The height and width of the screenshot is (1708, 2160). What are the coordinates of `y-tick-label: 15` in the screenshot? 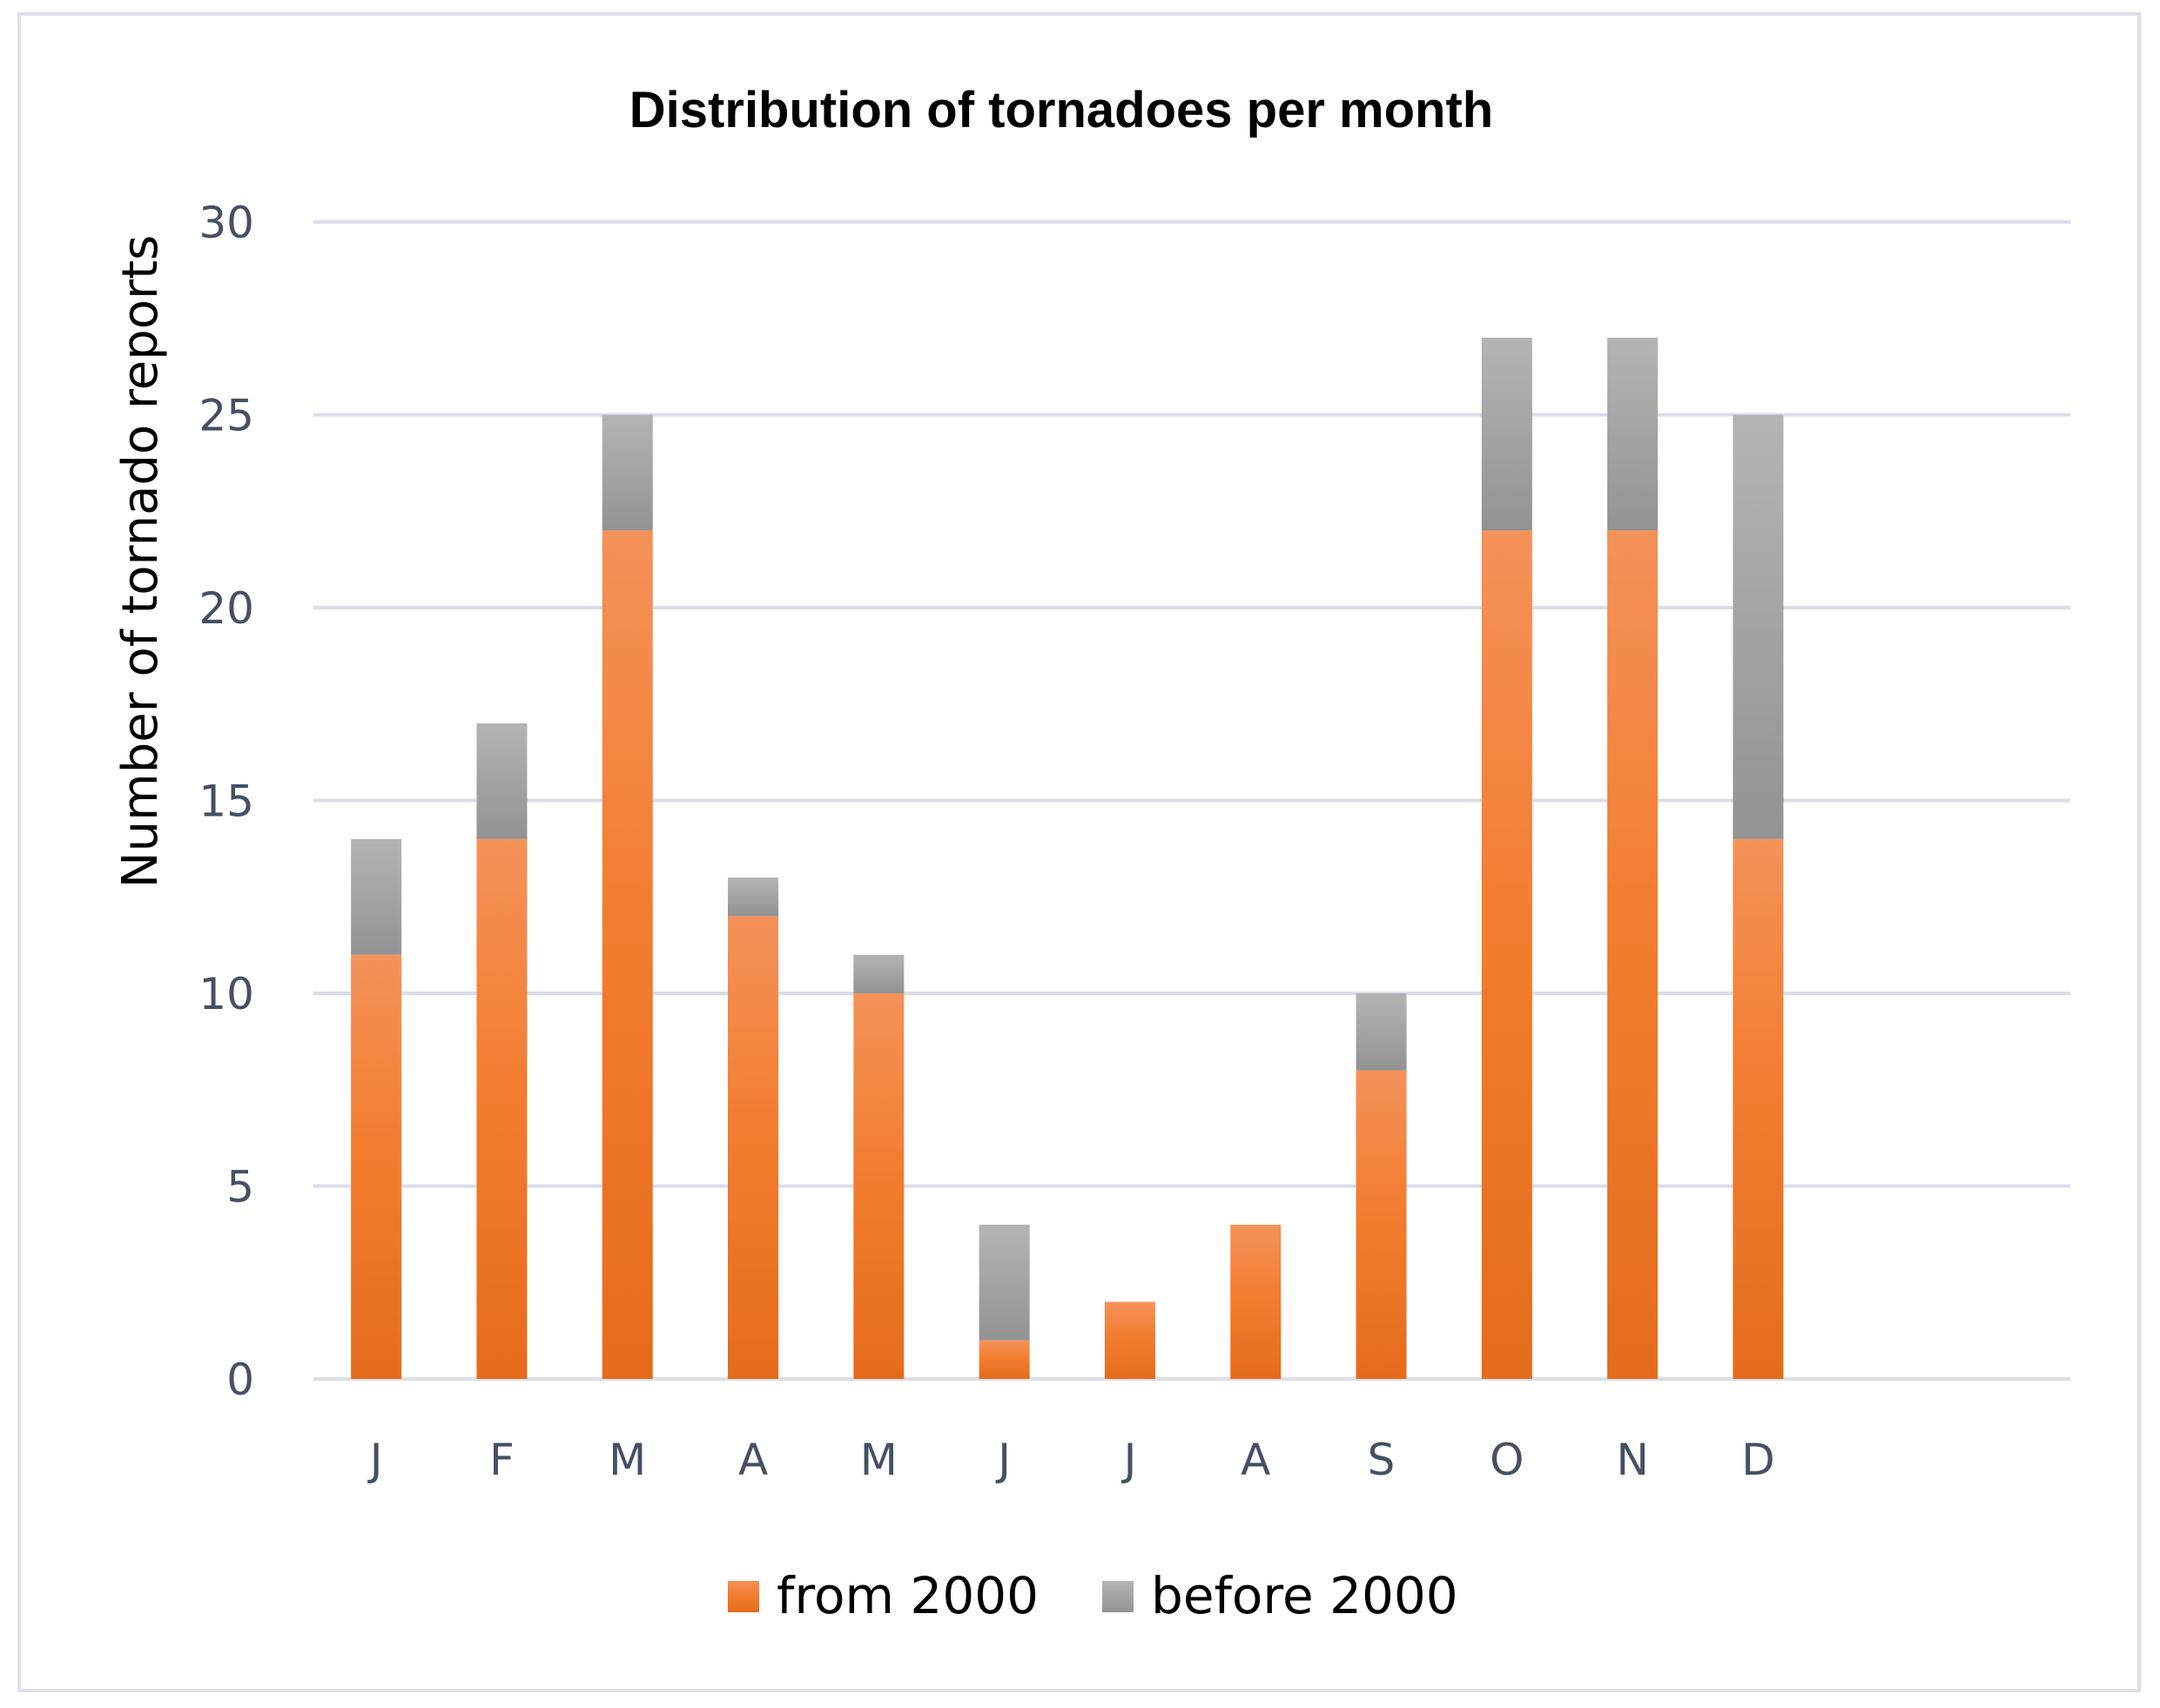 It's located at (226, 802).